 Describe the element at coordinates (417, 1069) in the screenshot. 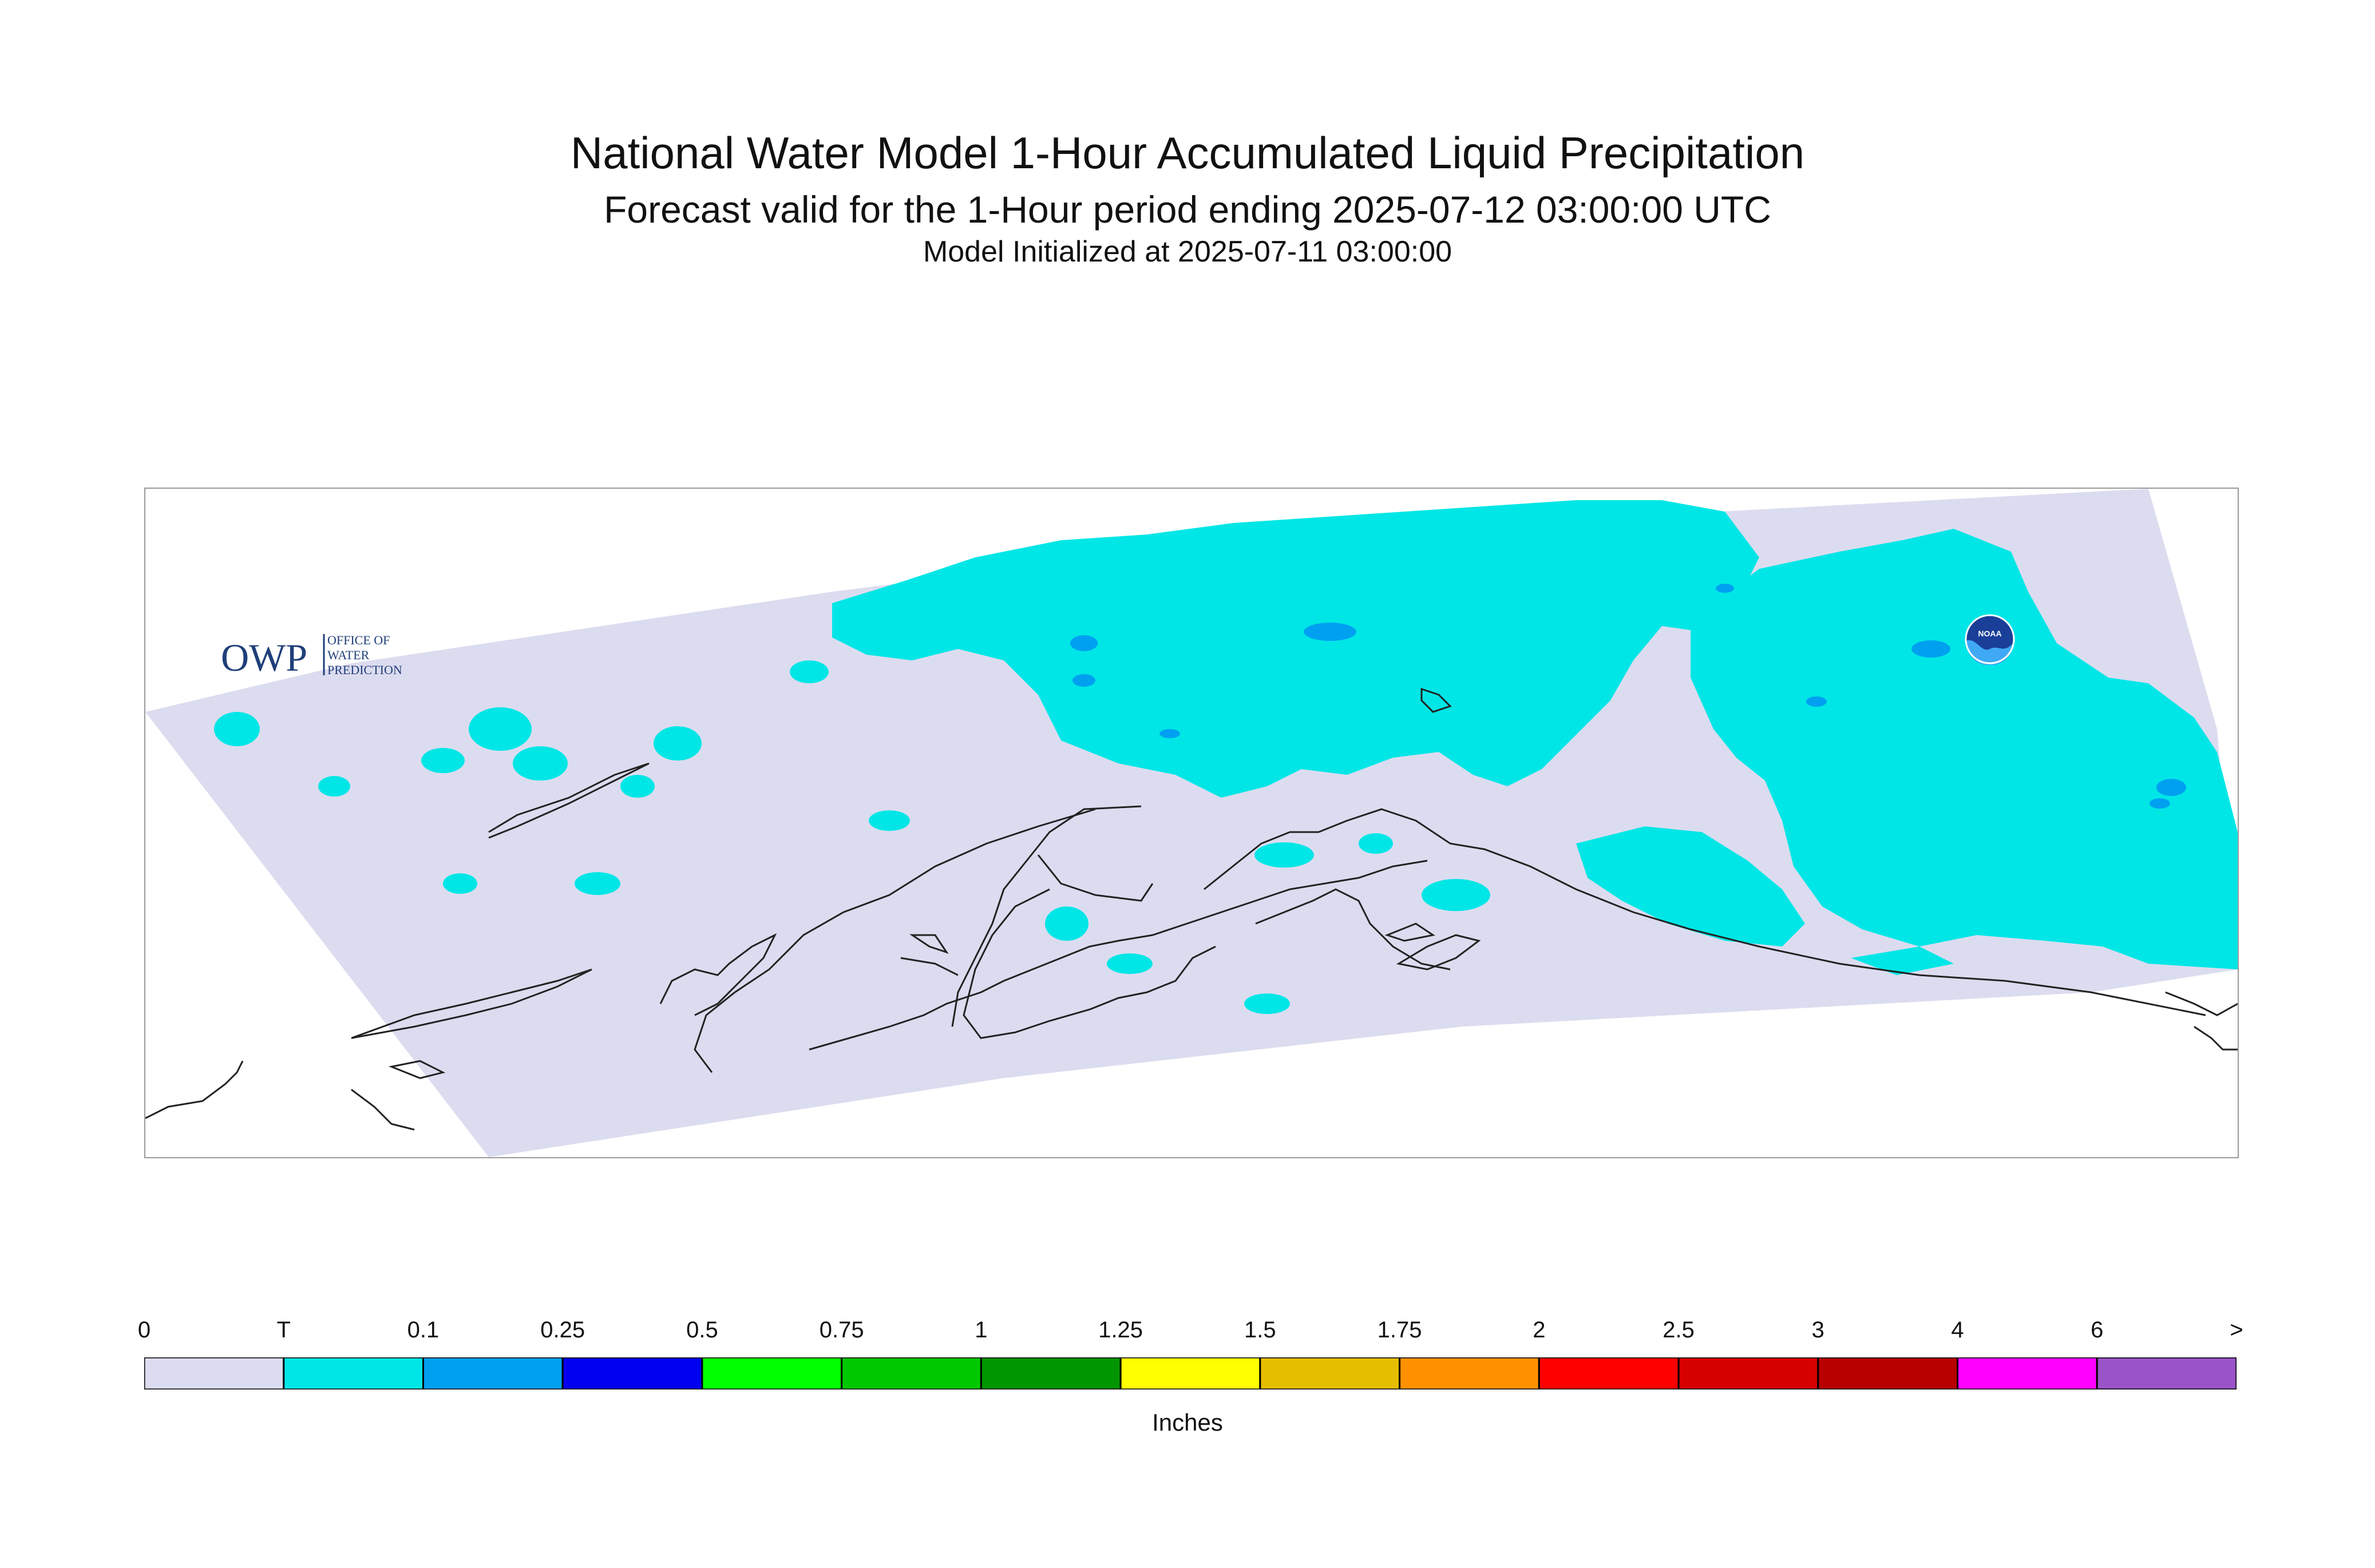

I see `coastline-sw-island` at that location.